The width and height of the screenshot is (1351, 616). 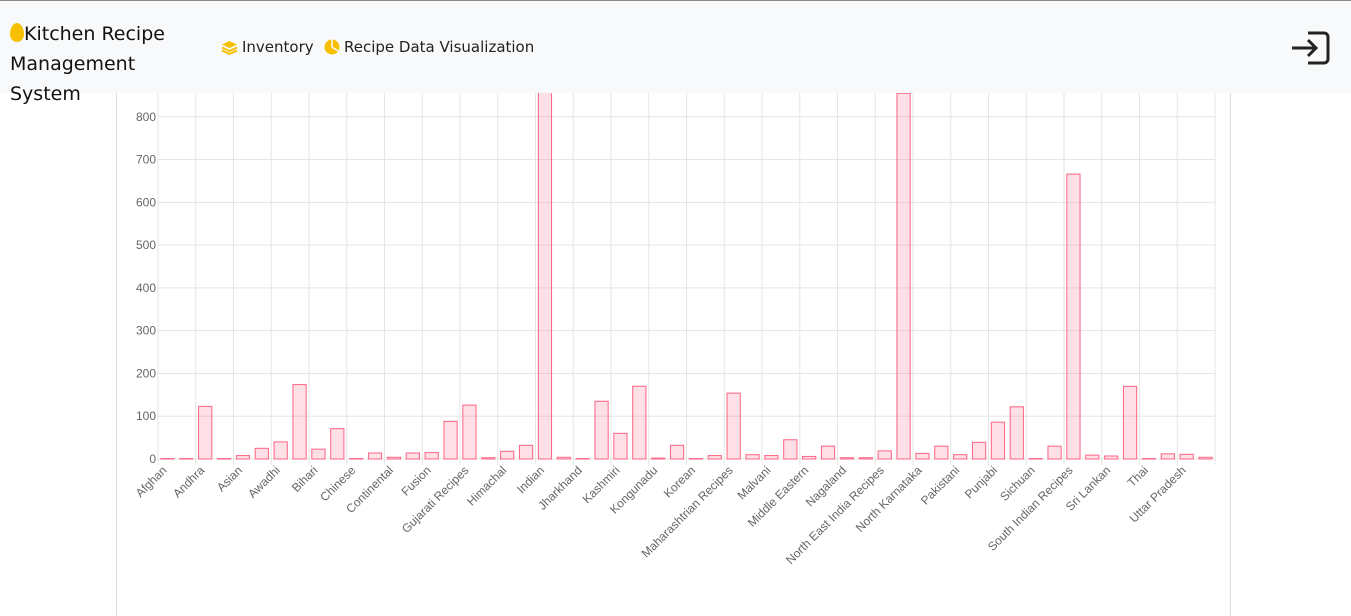 I want to click on y-tick-label: 500, so click(x=146, y=245).